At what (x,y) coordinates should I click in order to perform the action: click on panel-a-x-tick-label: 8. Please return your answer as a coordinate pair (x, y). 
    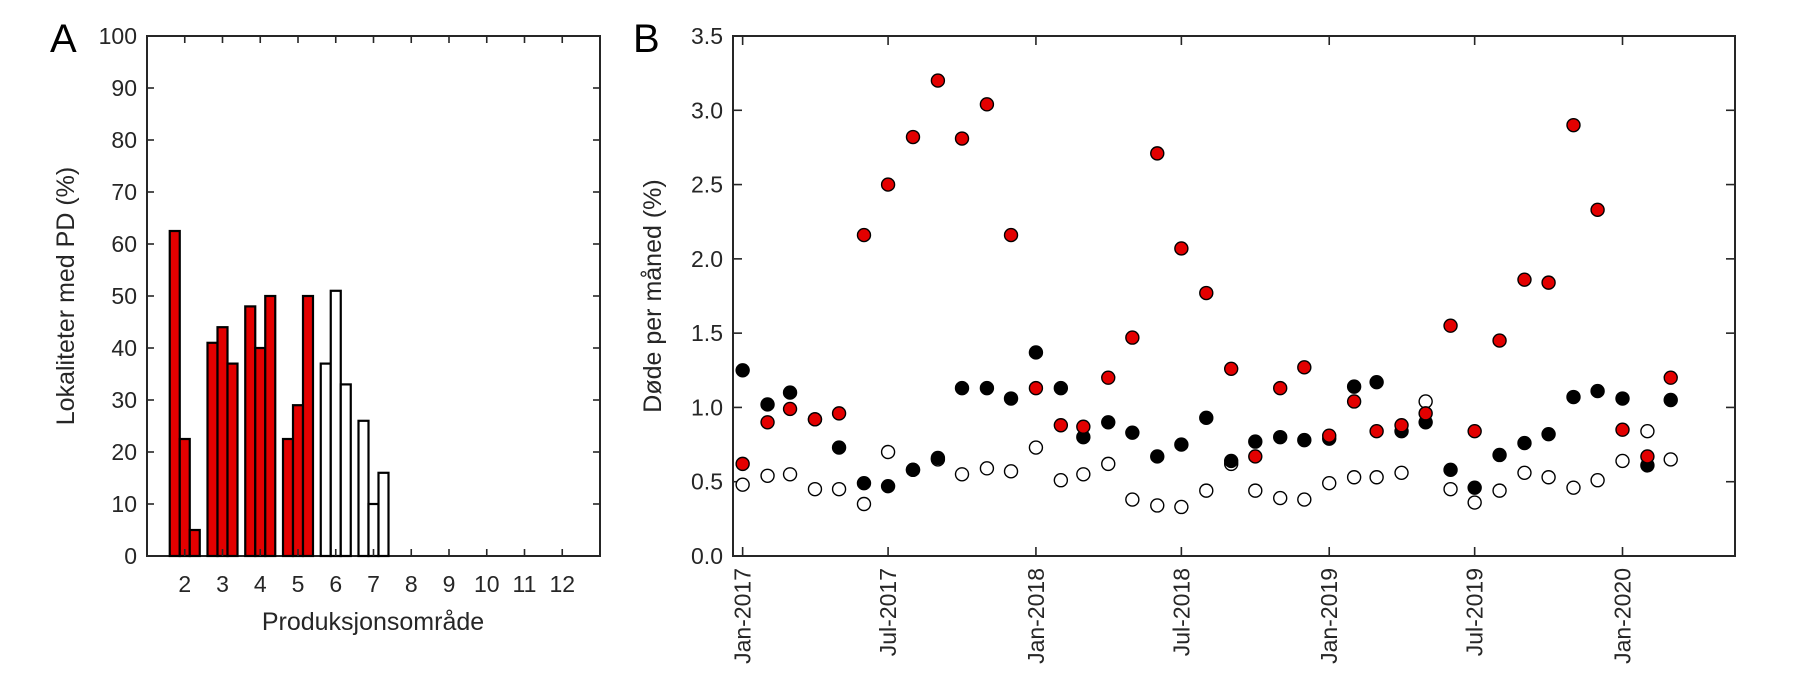
    Looking at the image, I should click on (411, 584).